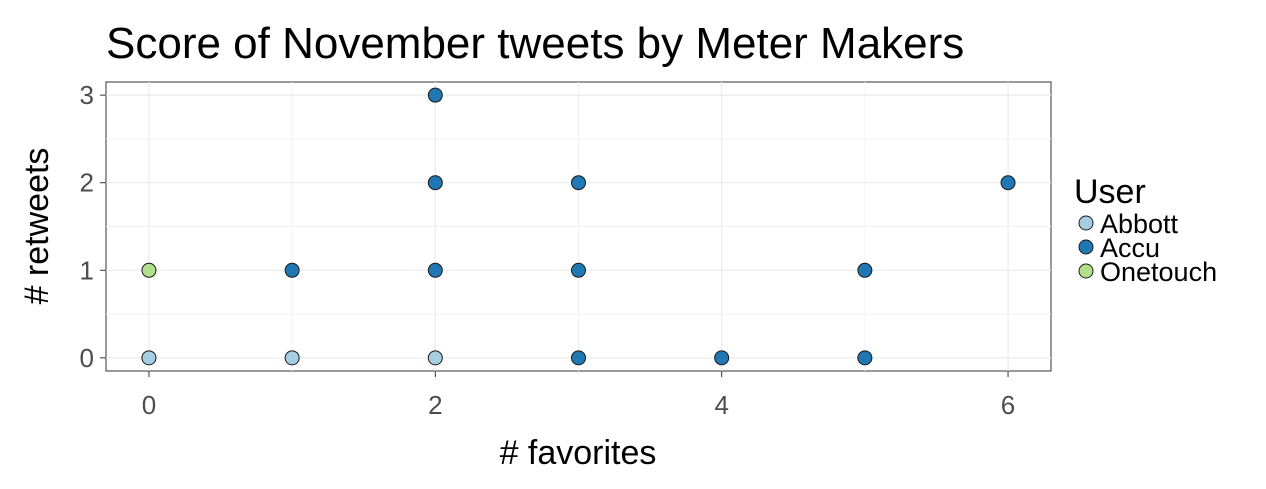 This screenshot has width=1266, height=489. Describe the element at coordinates (1158, 272) in the screenshot. I see `legend-label-onetouch: Onetouch` at that location.